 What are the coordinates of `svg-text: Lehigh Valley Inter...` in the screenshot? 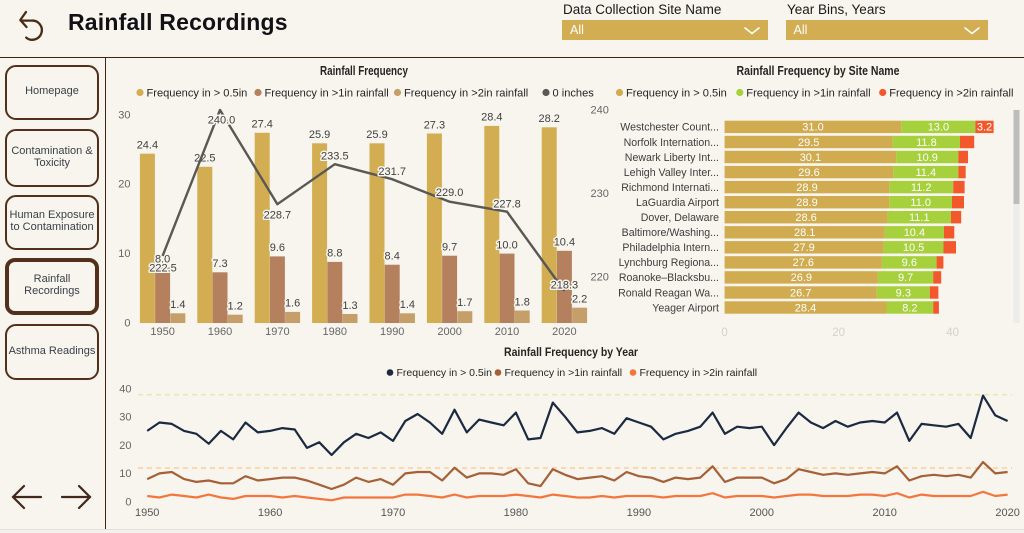 It's located at (671, 173).